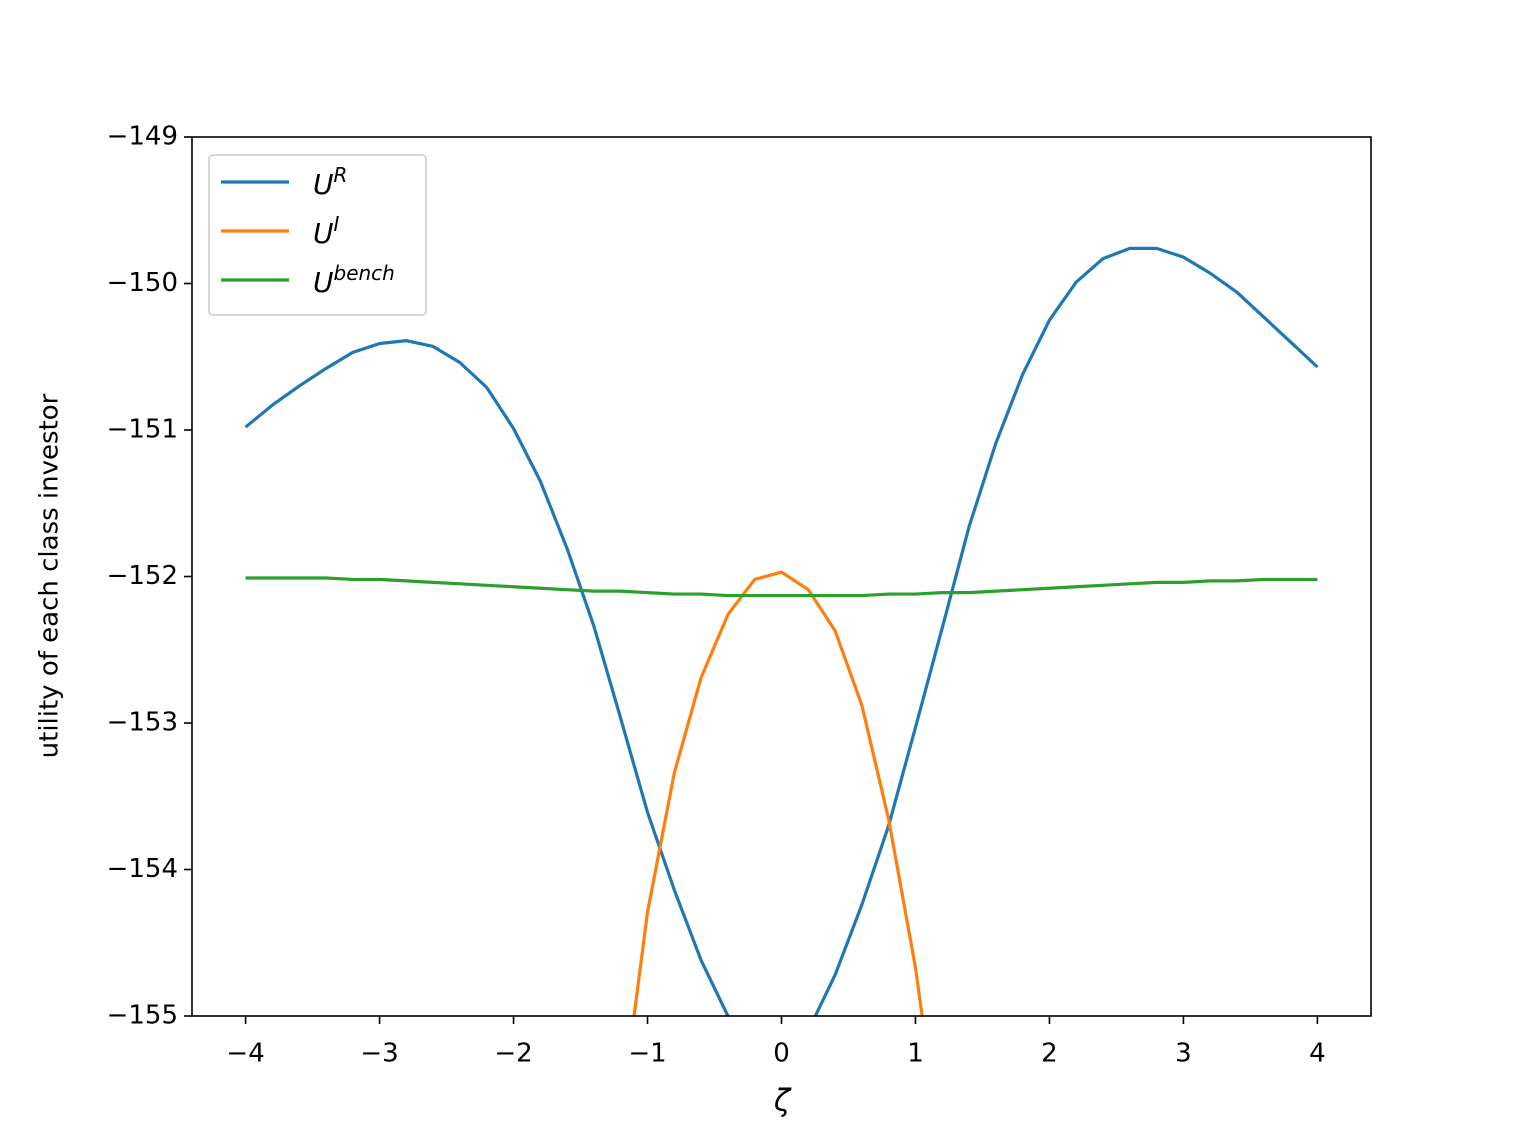 The width and height of the screenshot is (1526, 1143). Describe the element at coordinates (354, 280) in the screenshot. I see `legend-label: Ubench` at that location.